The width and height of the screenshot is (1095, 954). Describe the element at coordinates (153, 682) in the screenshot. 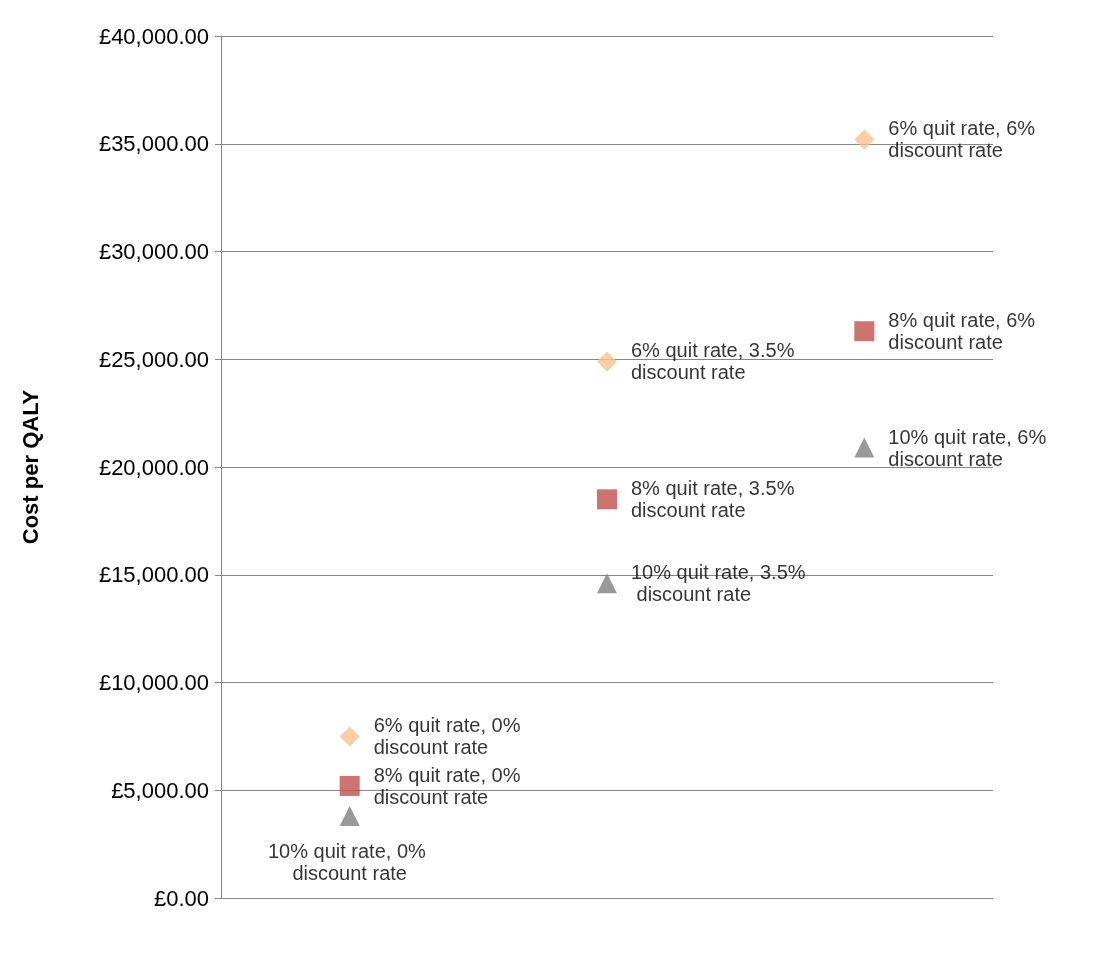

I see `y-tick-label: £10,000.00` at that location.